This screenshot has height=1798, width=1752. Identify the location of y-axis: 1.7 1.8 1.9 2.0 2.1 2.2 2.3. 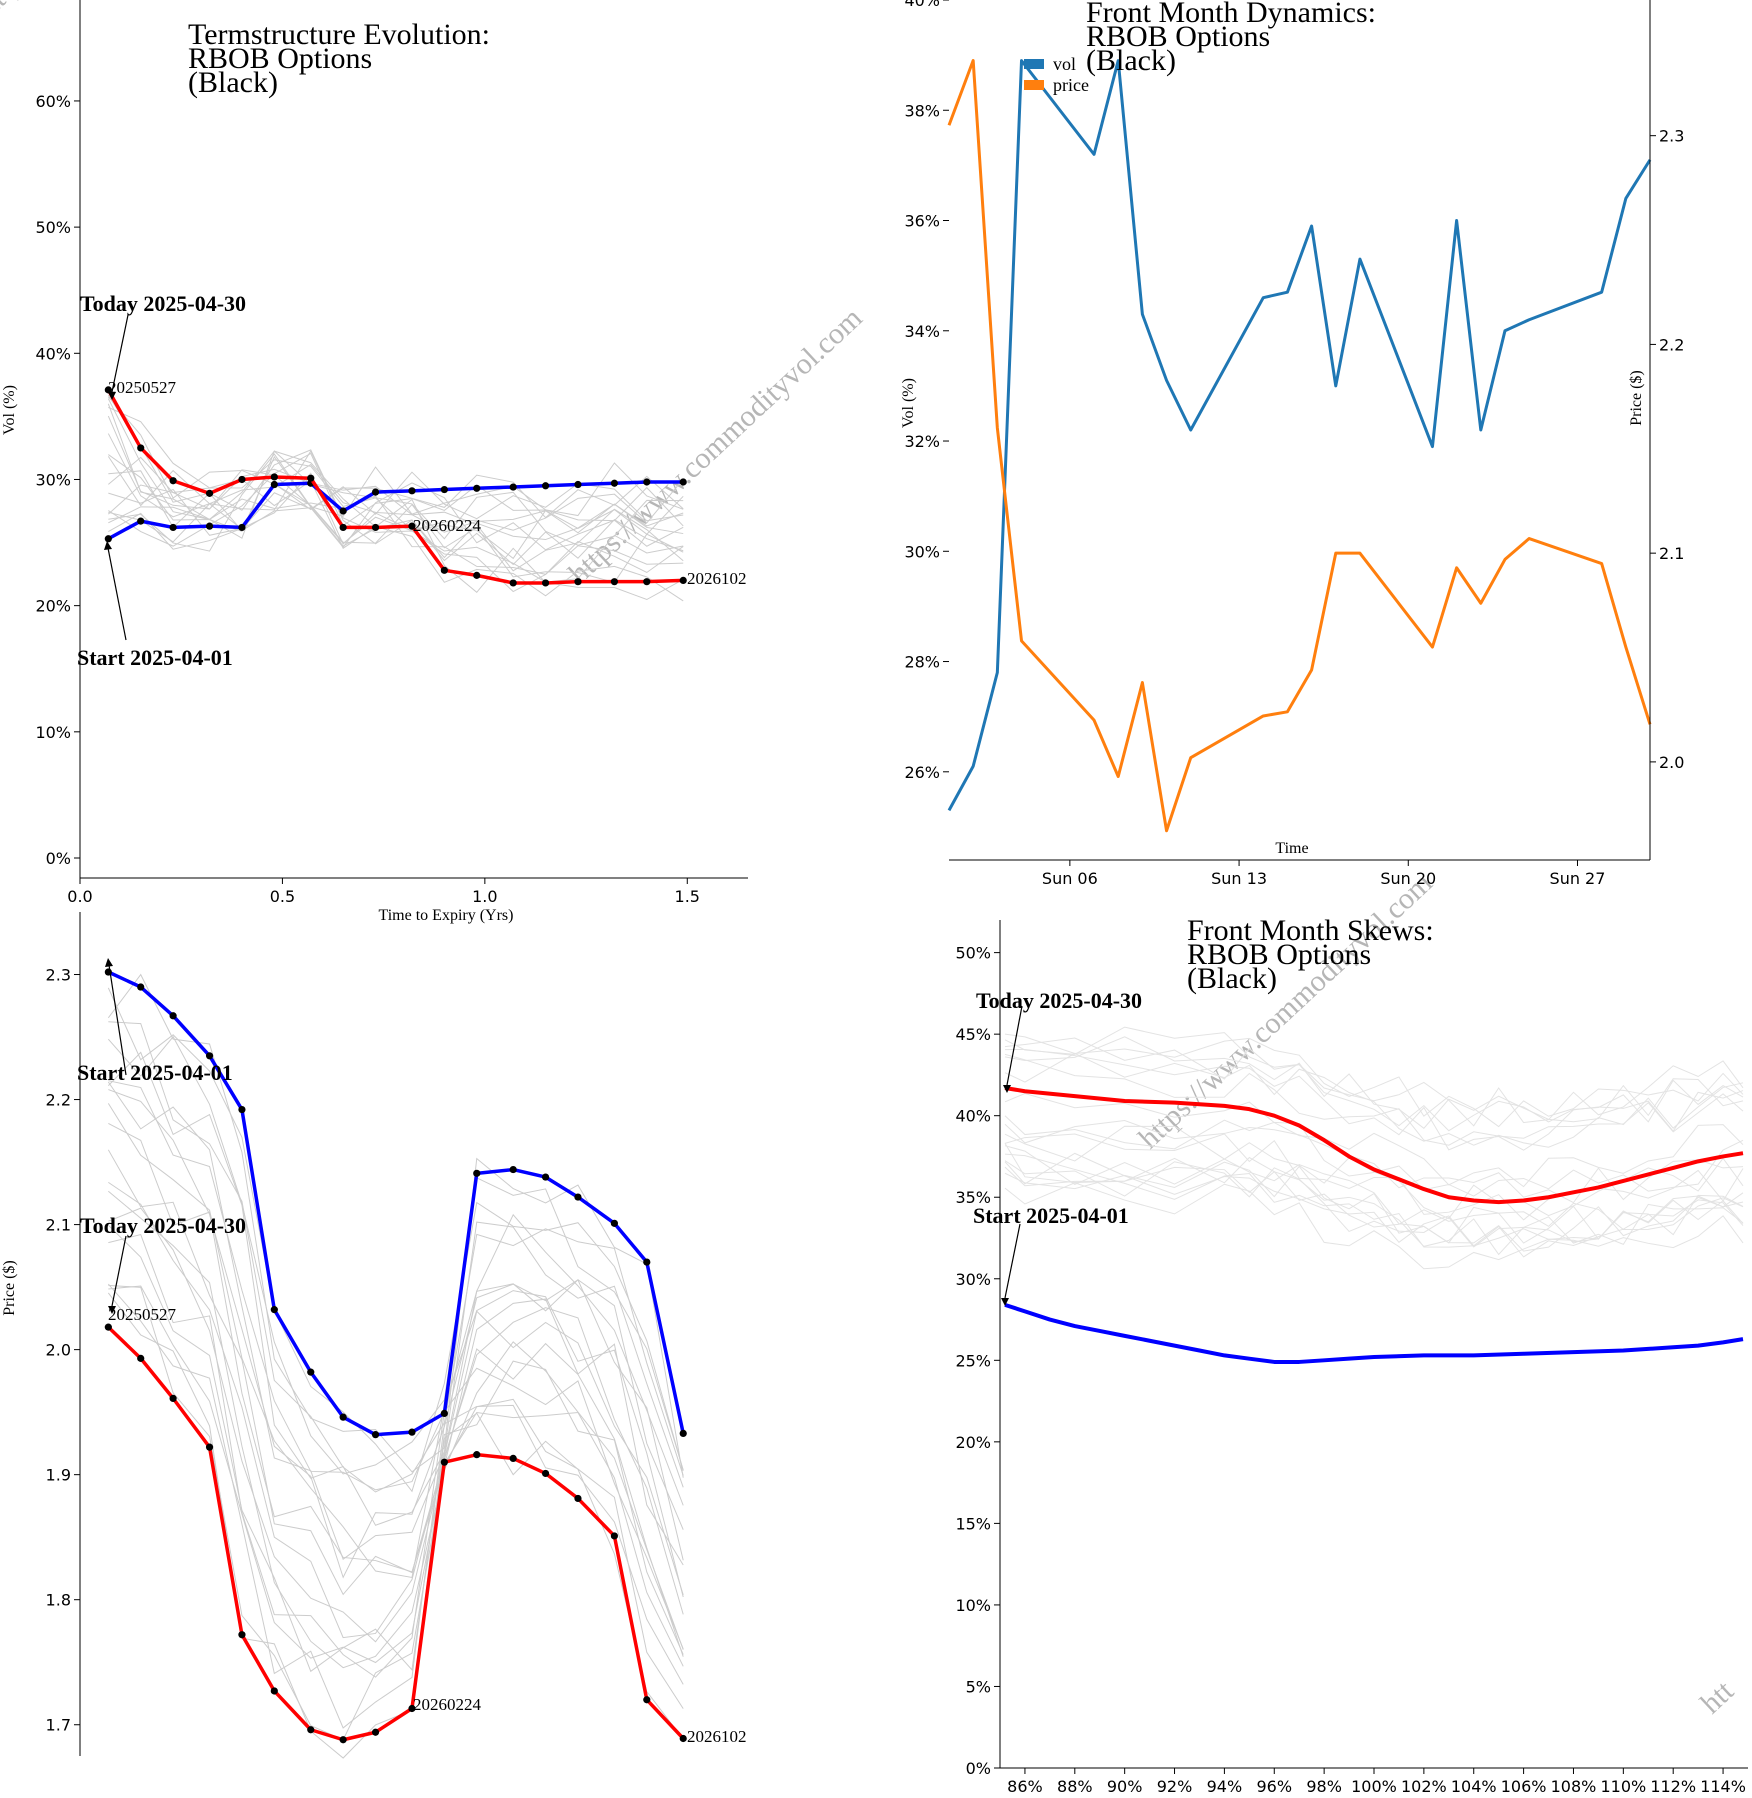
(63, 1350).